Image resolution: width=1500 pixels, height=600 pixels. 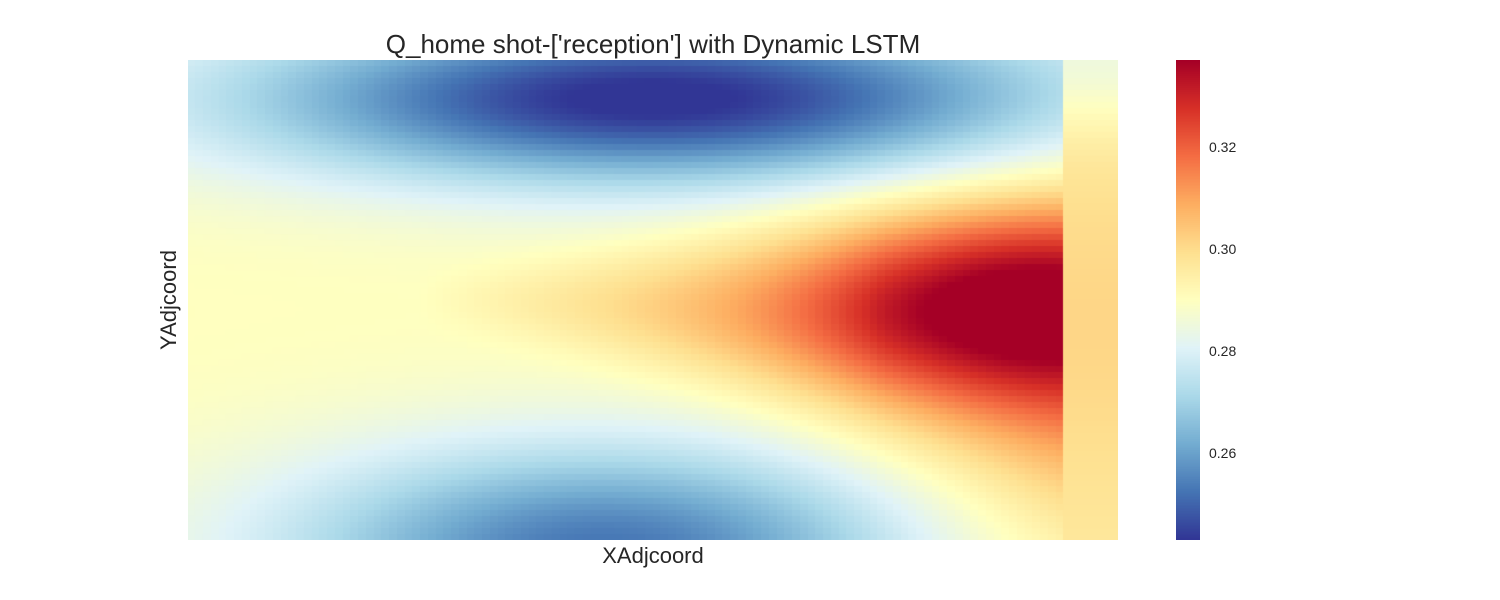 What do you see at coordinates (1222, 249) in the screenshot?
I see `colorbar-tick-label: 0.30` at bounding box center [1222, 249].